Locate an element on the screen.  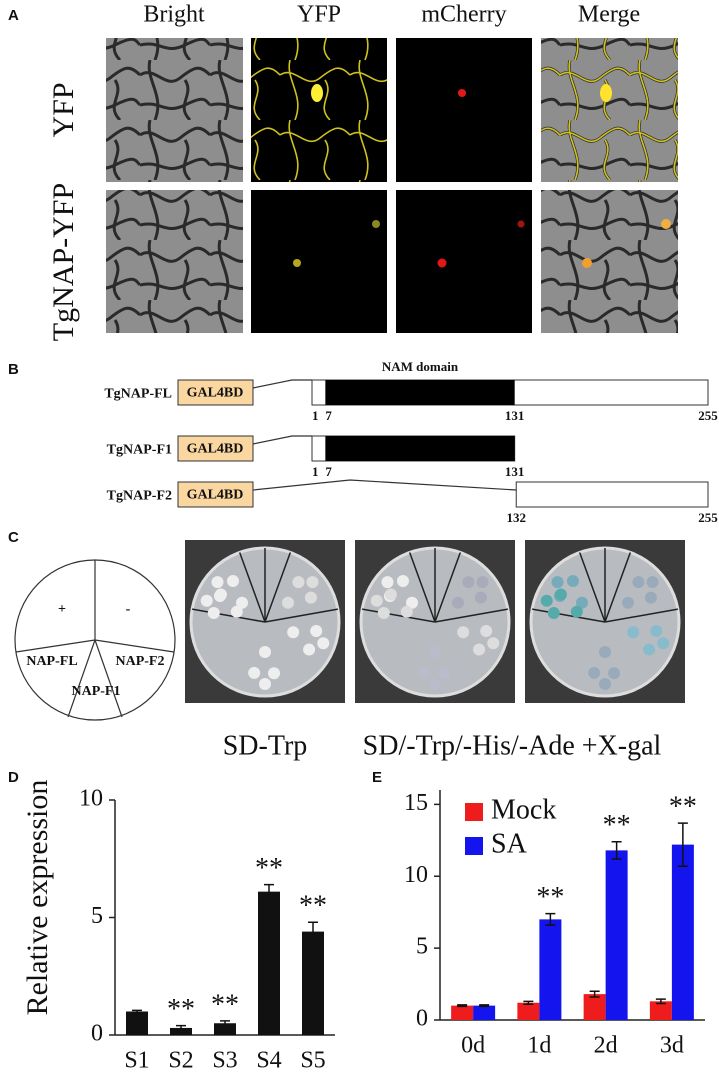
position-label: 1 is located at coordinates (315, 415).